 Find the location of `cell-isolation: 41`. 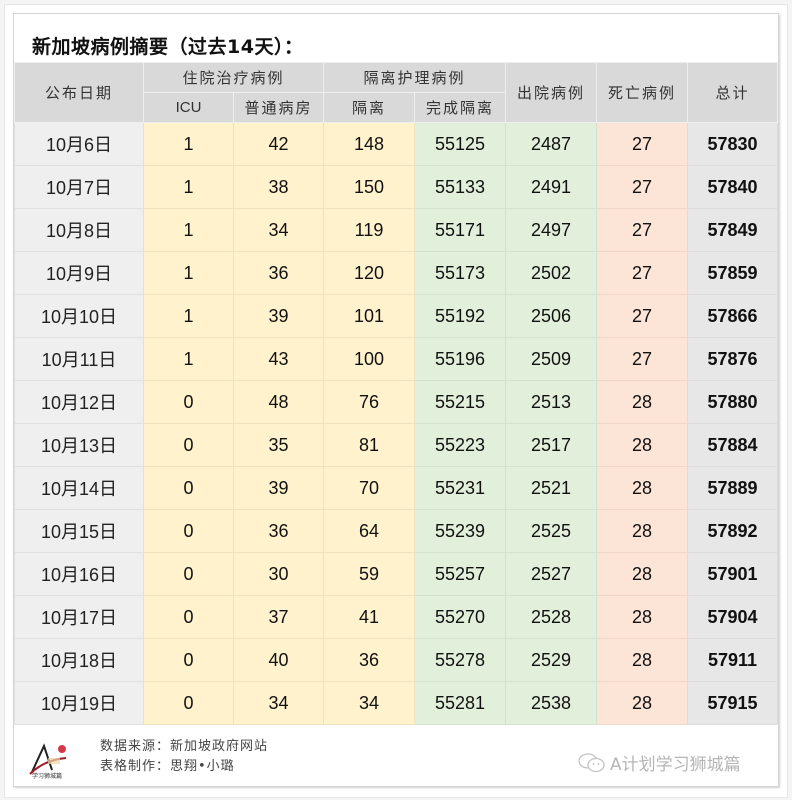

cell-isolation: 41 is located at coordinates (369, 617).